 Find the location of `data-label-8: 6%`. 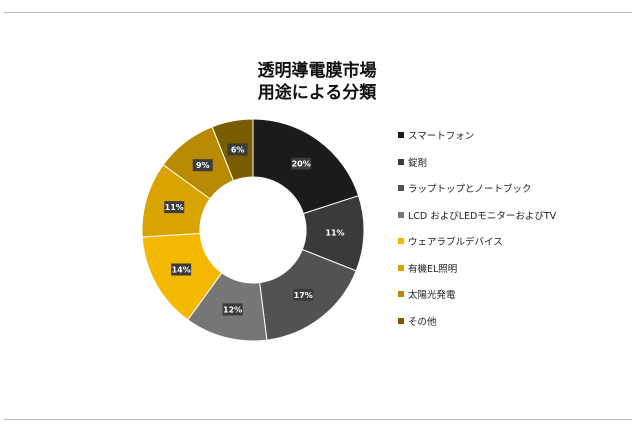

data-label-8: 6% is located at coordinates (237, 149).